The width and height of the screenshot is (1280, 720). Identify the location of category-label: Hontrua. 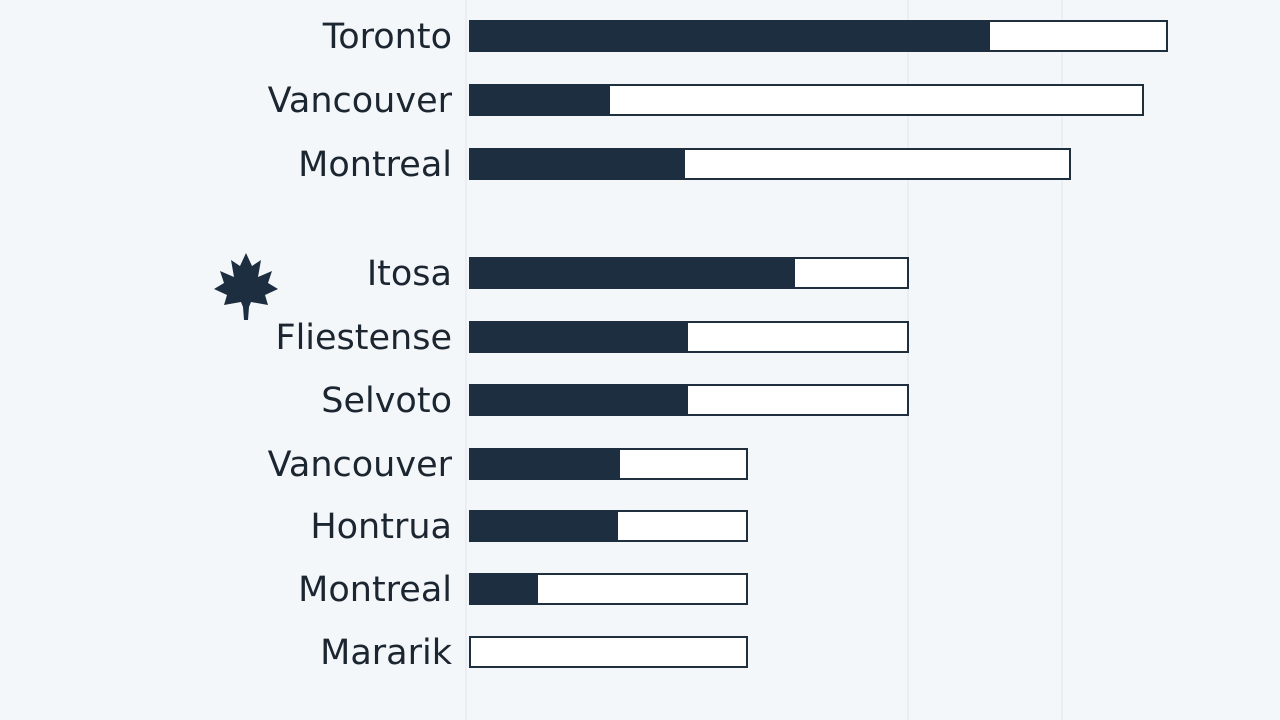
(381, 527).